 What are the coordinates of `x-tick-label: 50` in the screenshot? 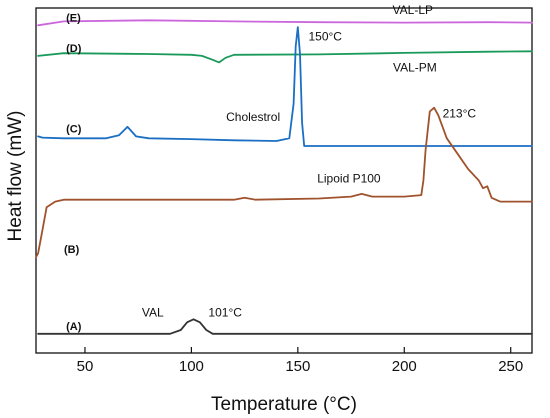 It's located at (85, 366).